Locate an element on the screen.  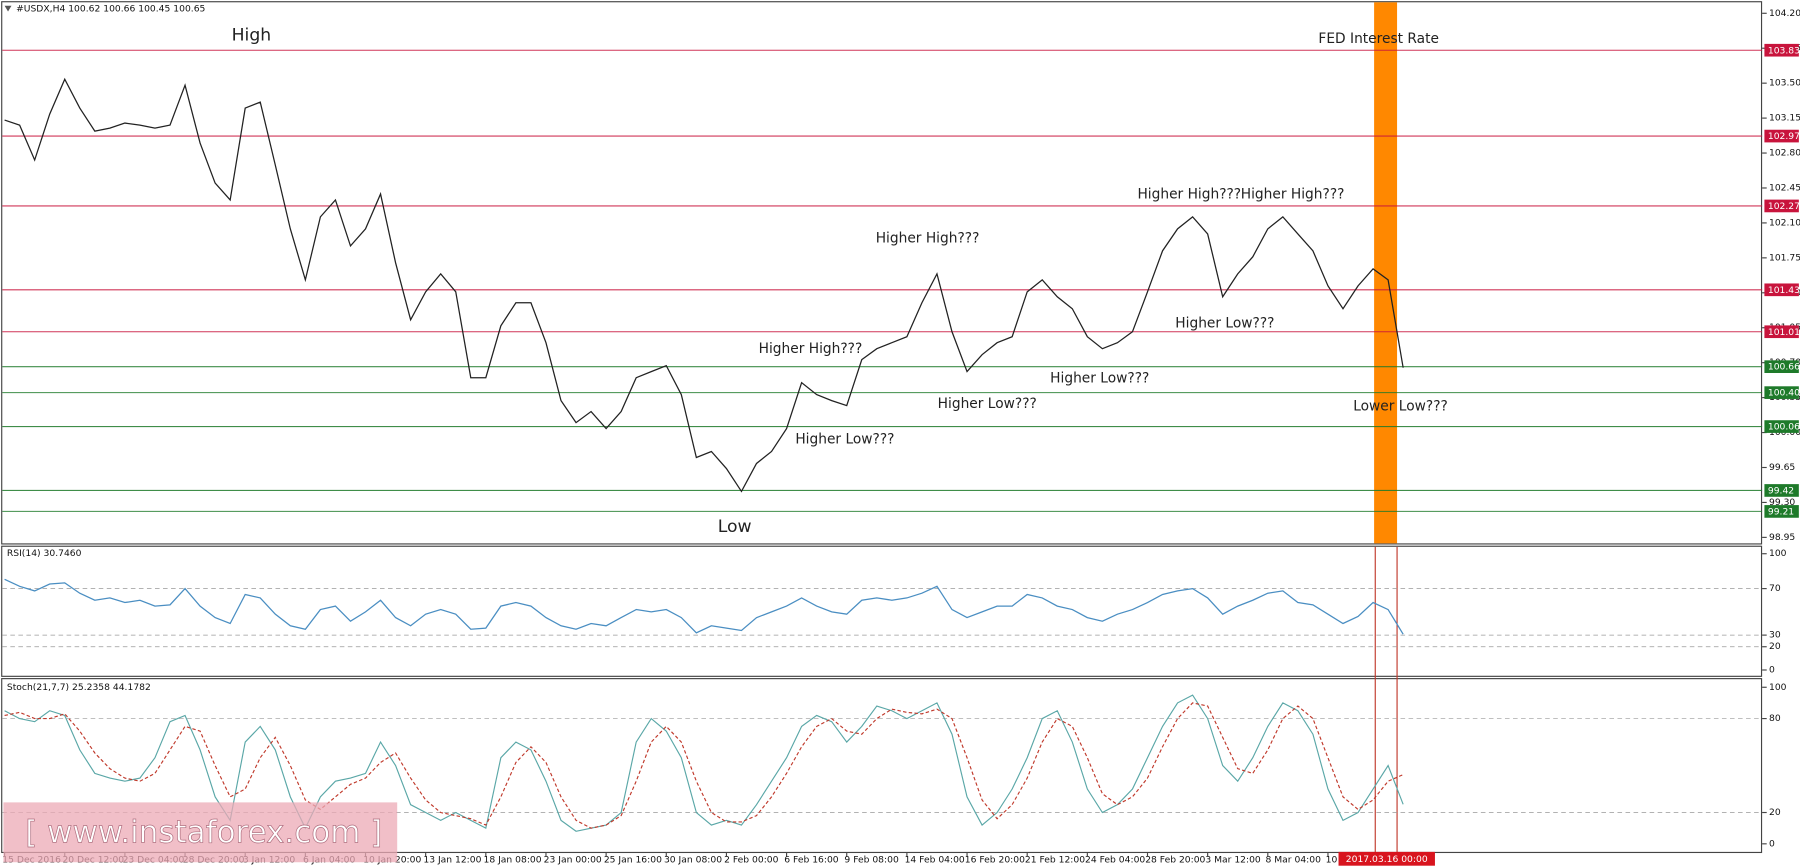
title-icon is located at coordinates (8, 8).